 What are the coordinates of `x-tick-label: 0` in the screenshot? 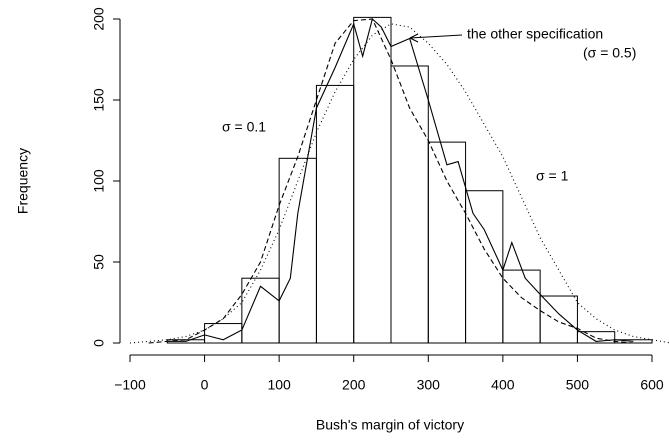 It's located at (205, 385).